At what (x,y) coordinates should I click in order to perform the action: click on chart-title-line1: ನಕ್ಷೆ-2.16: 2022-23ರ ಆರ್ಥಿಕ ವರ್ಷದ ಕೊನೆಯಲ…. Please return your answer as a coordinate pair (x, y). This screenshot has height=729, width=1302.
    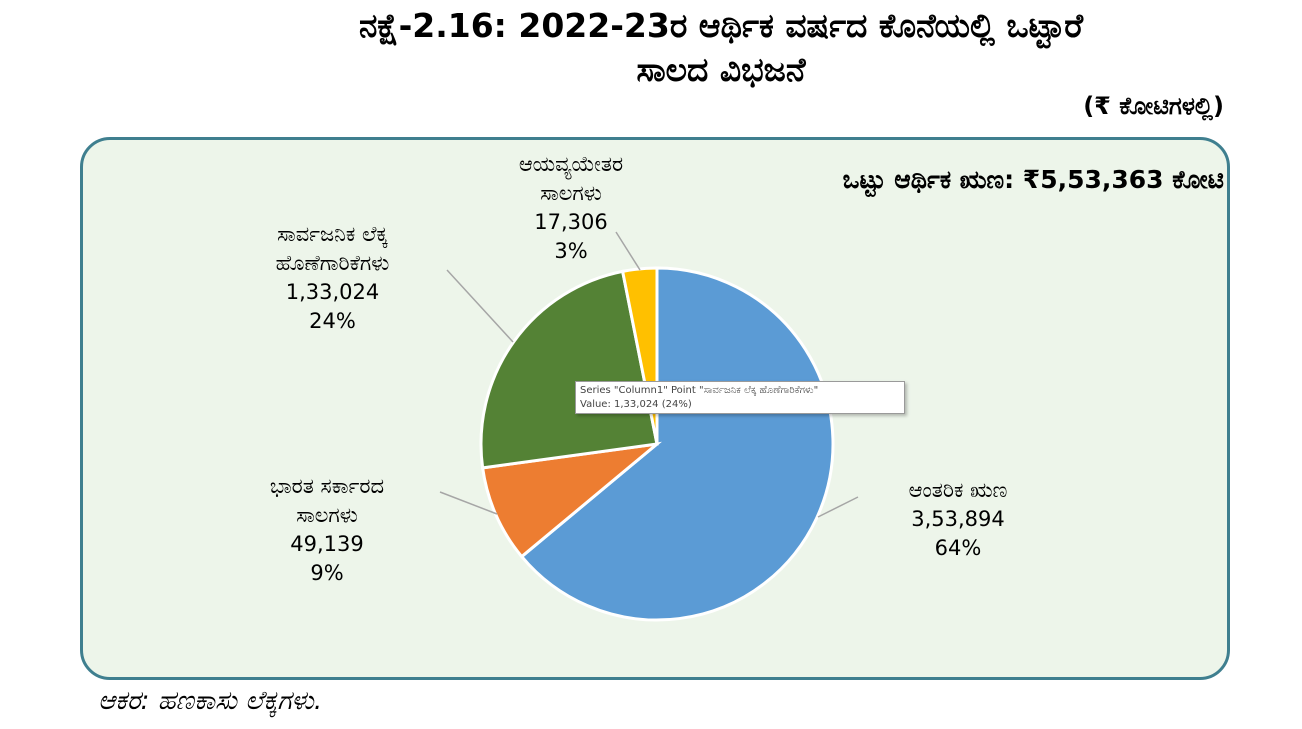
    Looking at the image, I should click on (721, 25).